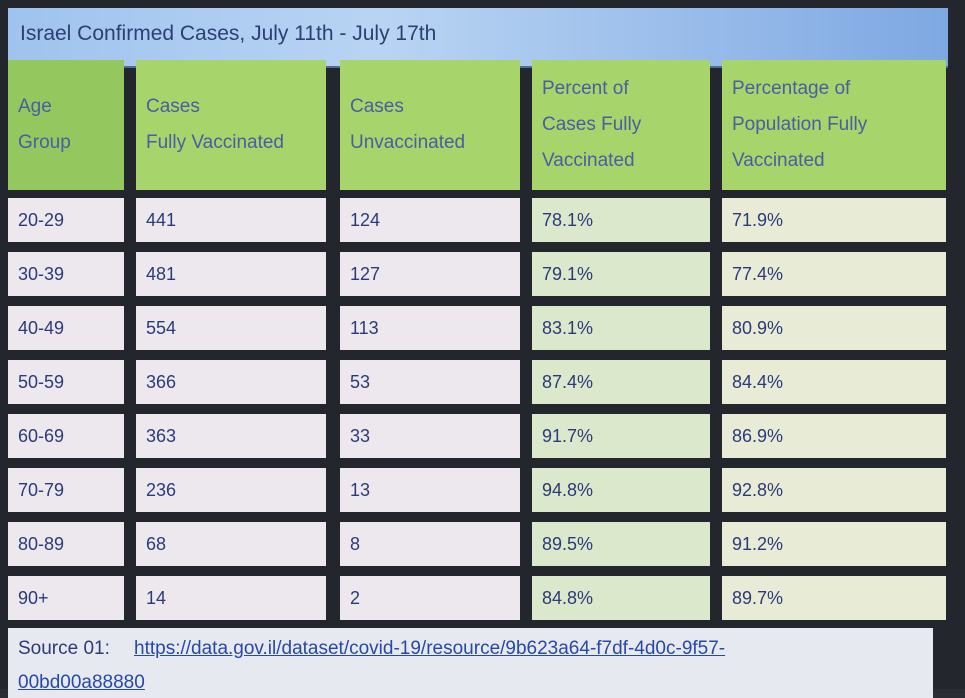 The width and height of the screenshot is (965, 698). I want to click on table-cell: 84.4%, so click(834, 382).